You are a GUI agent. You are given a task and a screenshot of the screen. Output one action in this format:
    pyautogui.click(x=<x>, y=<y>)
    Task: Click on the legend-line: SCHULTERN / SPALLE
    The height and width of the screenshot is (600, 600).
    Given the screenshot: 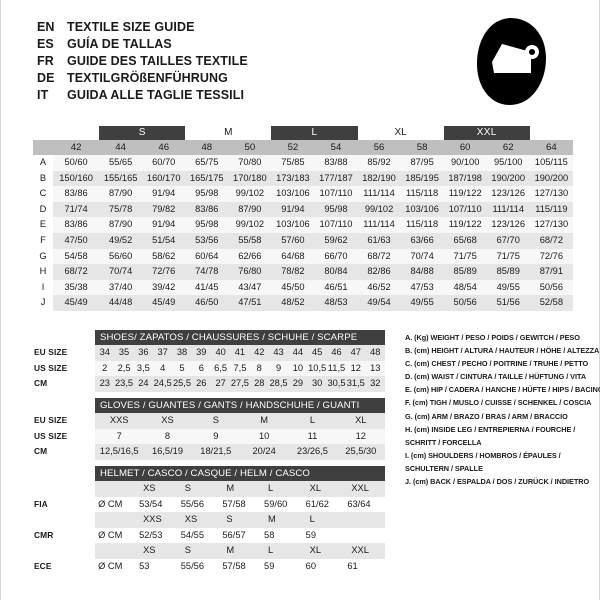 What is the action you would take?
    pyautogui.click(x=444, y=468)
    